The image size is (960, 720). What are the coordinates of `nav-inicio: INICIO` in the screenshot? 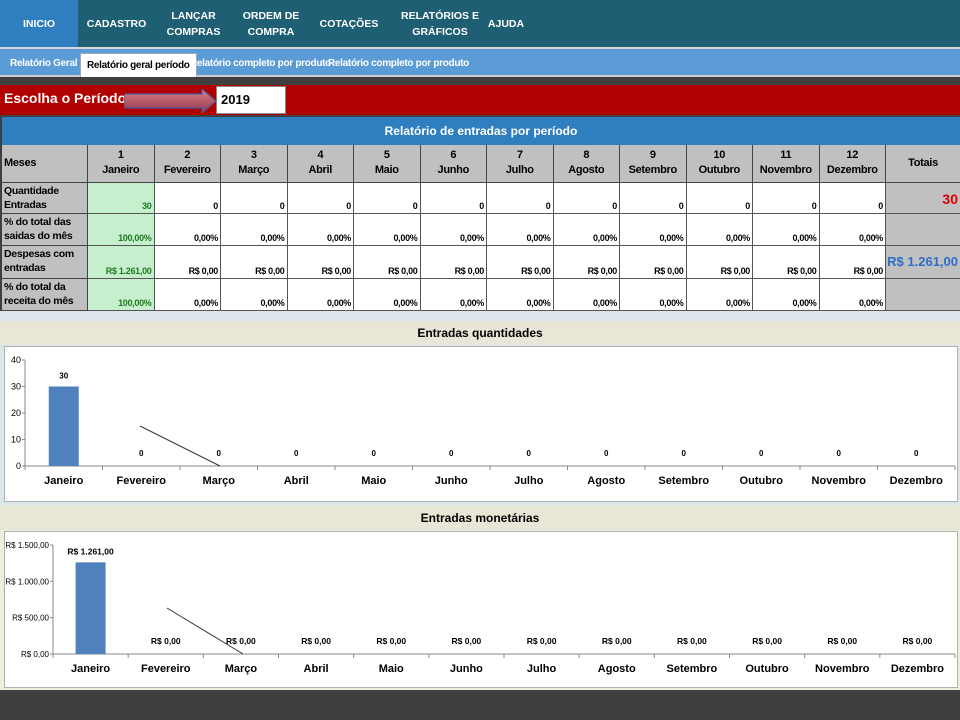 It's located at (39, 23).